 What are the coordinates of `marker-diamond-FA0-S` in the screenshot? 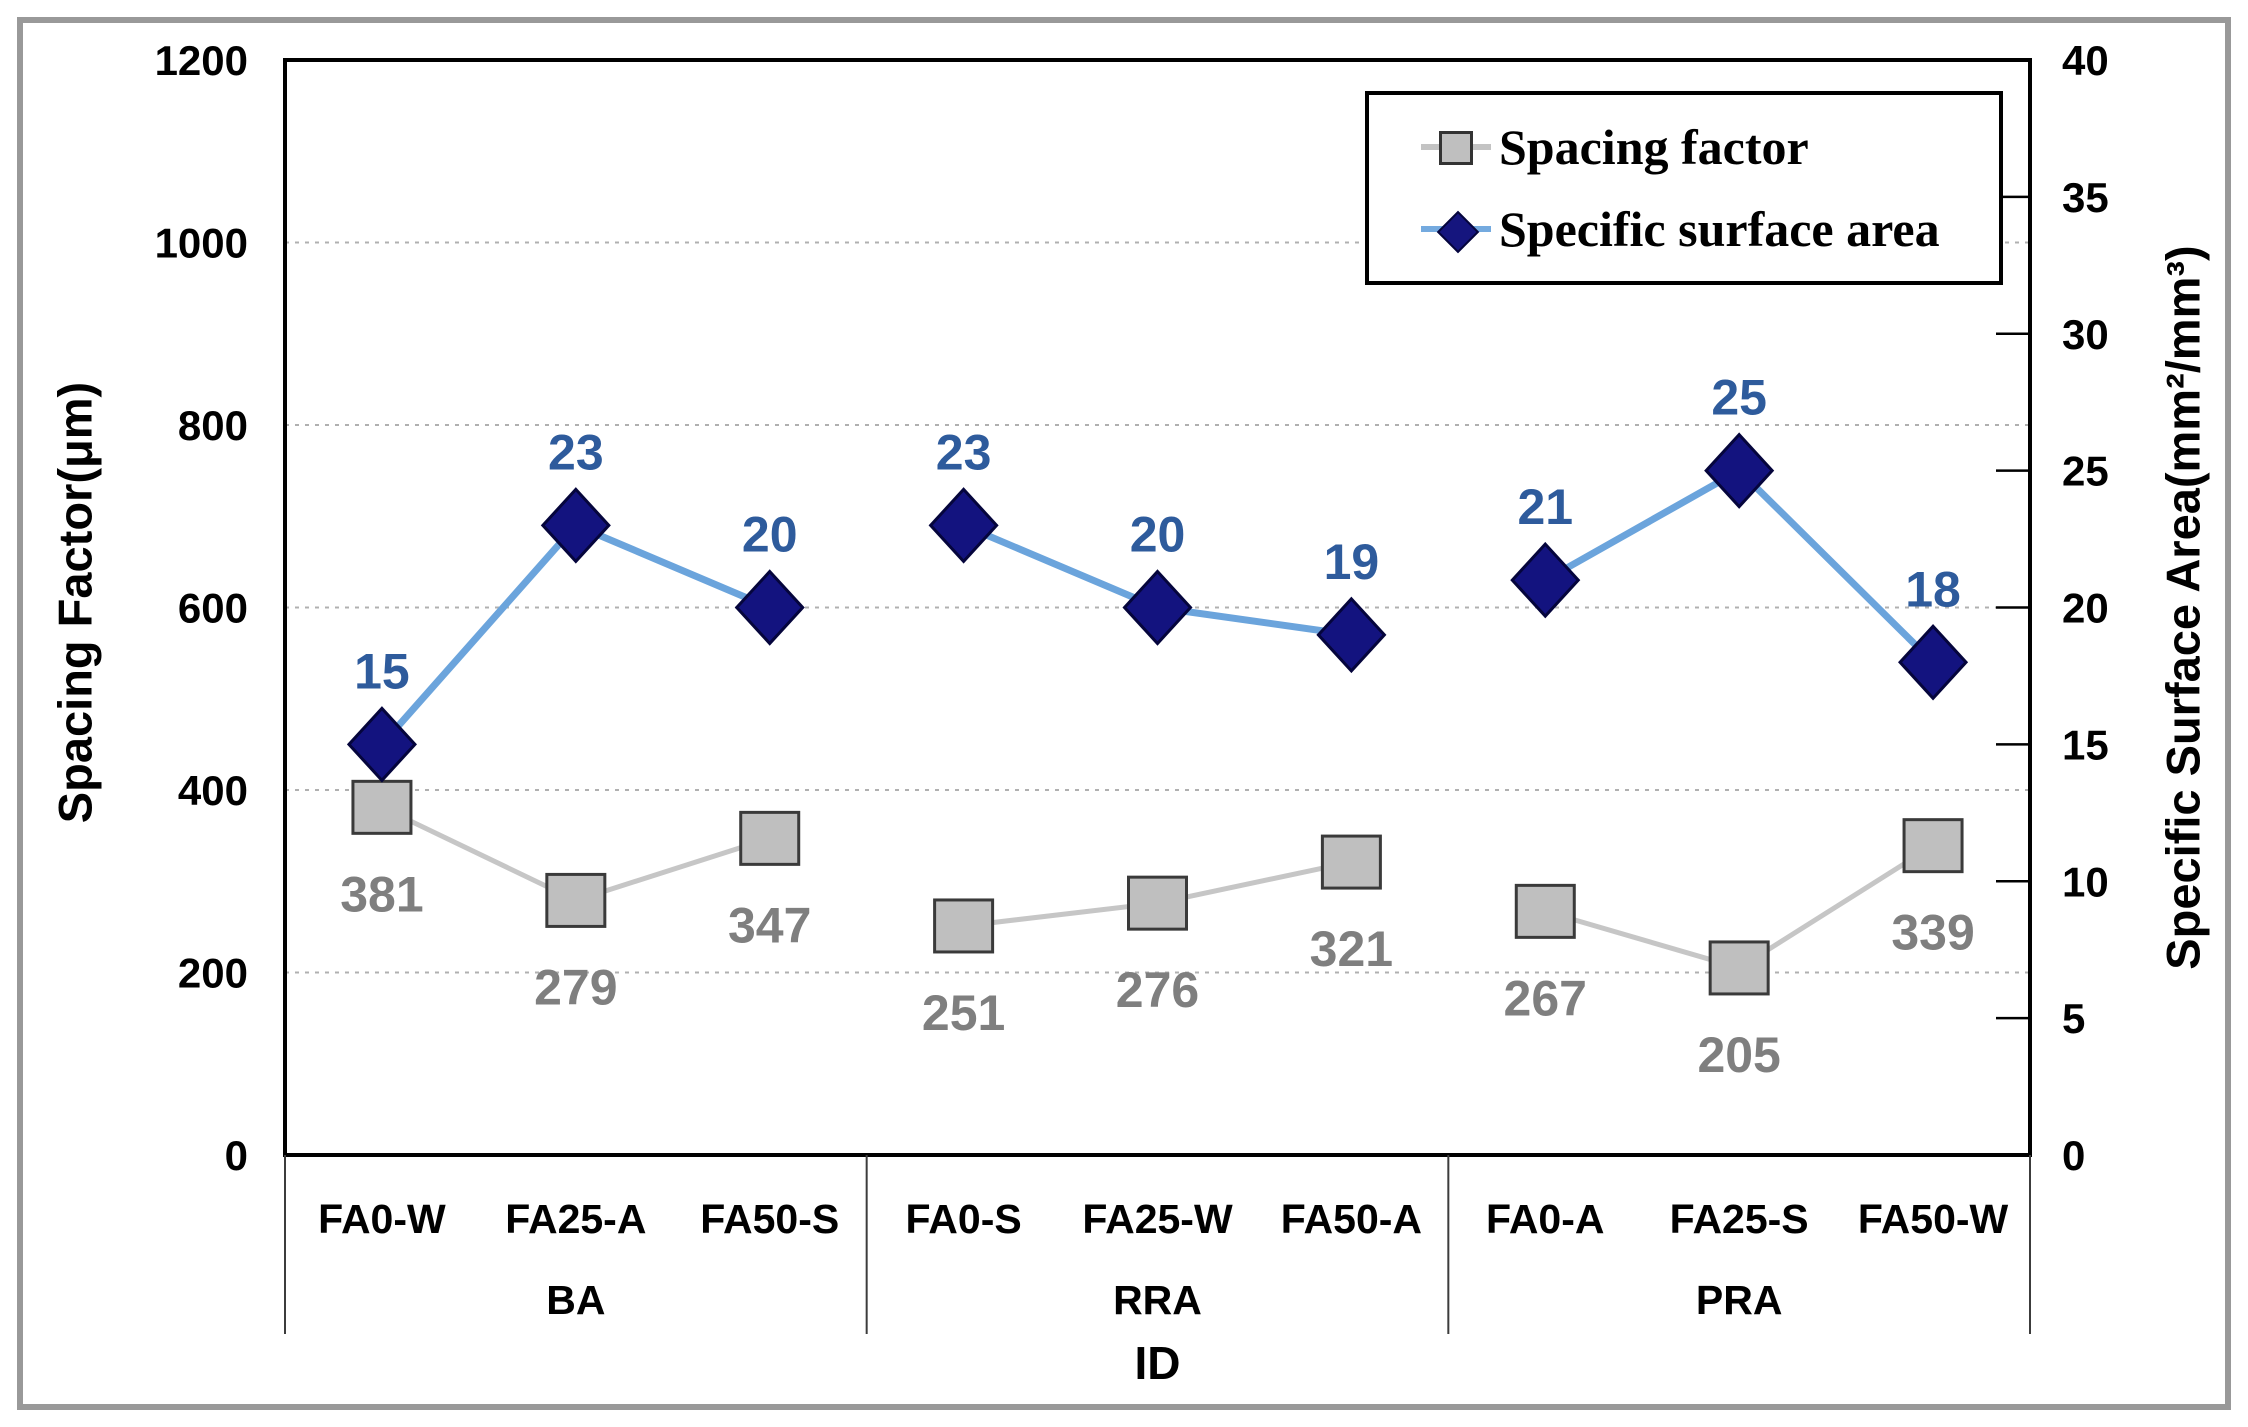 It's located at (963, 525).